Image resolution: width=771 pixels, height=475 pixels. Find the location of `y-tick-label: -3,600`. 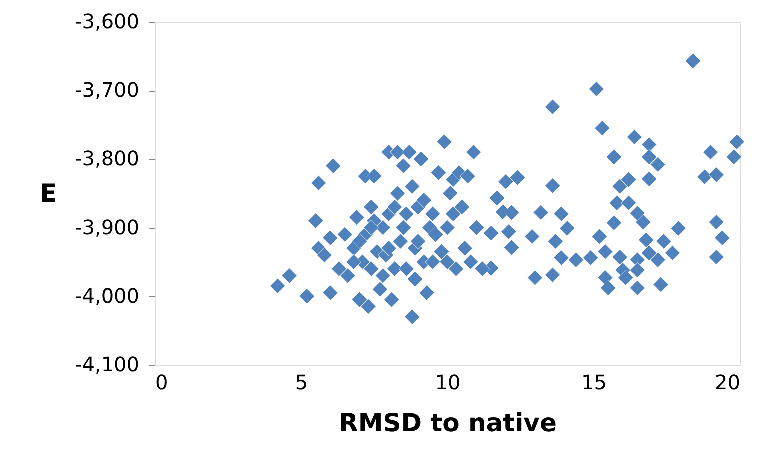

y-tick-label: -3,600 is located at coordinates (107, 22).